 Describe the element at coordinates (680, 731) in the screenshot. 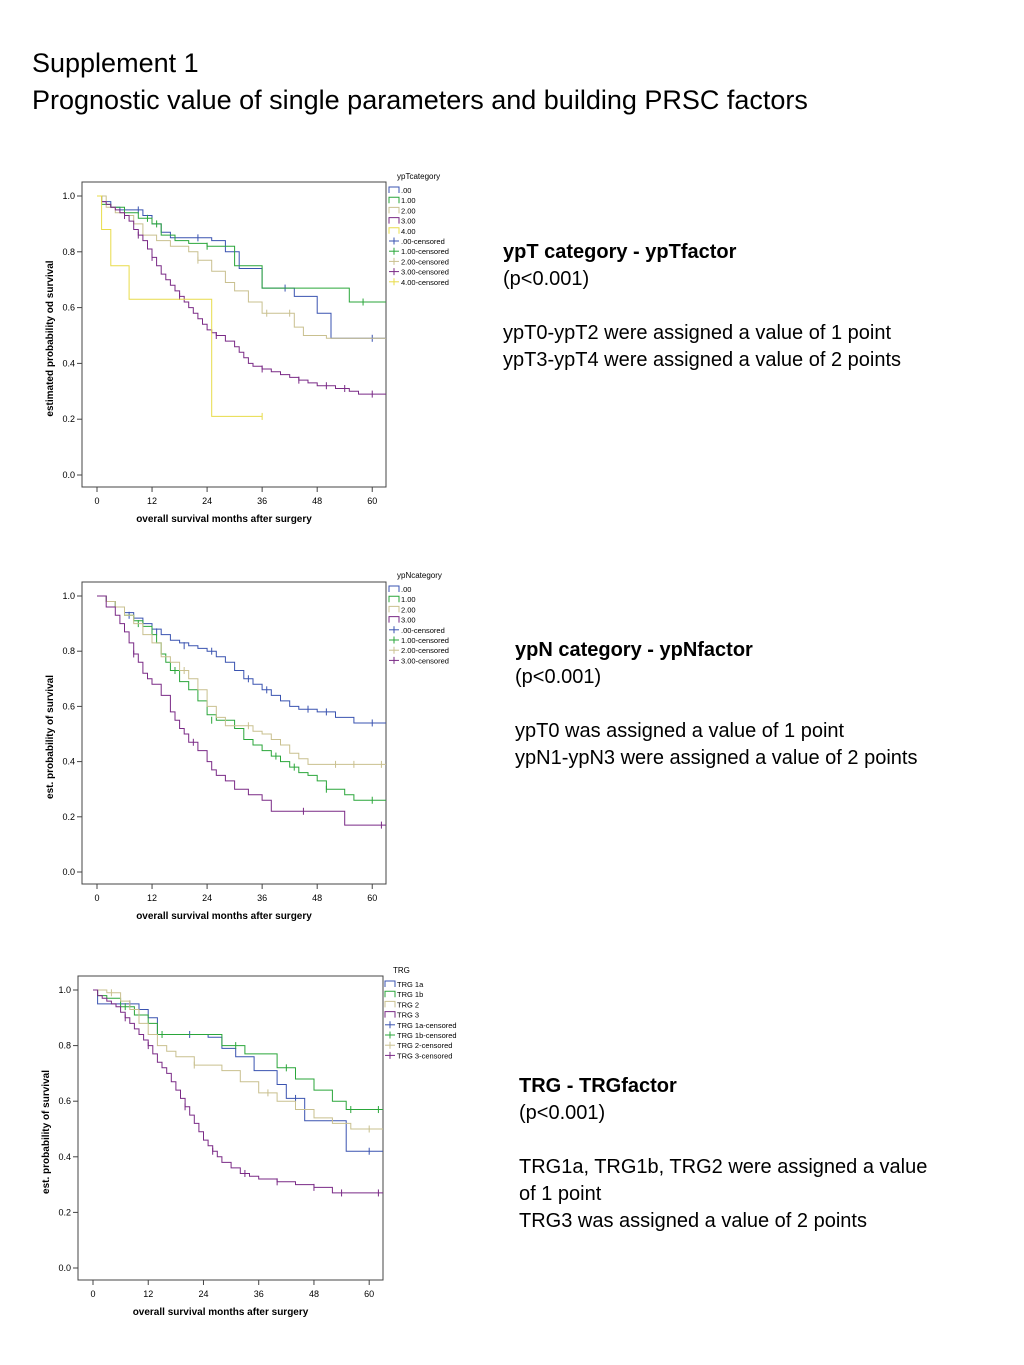

I see `panel-line: ypT0 was assigned a value of 1 point` at that location.